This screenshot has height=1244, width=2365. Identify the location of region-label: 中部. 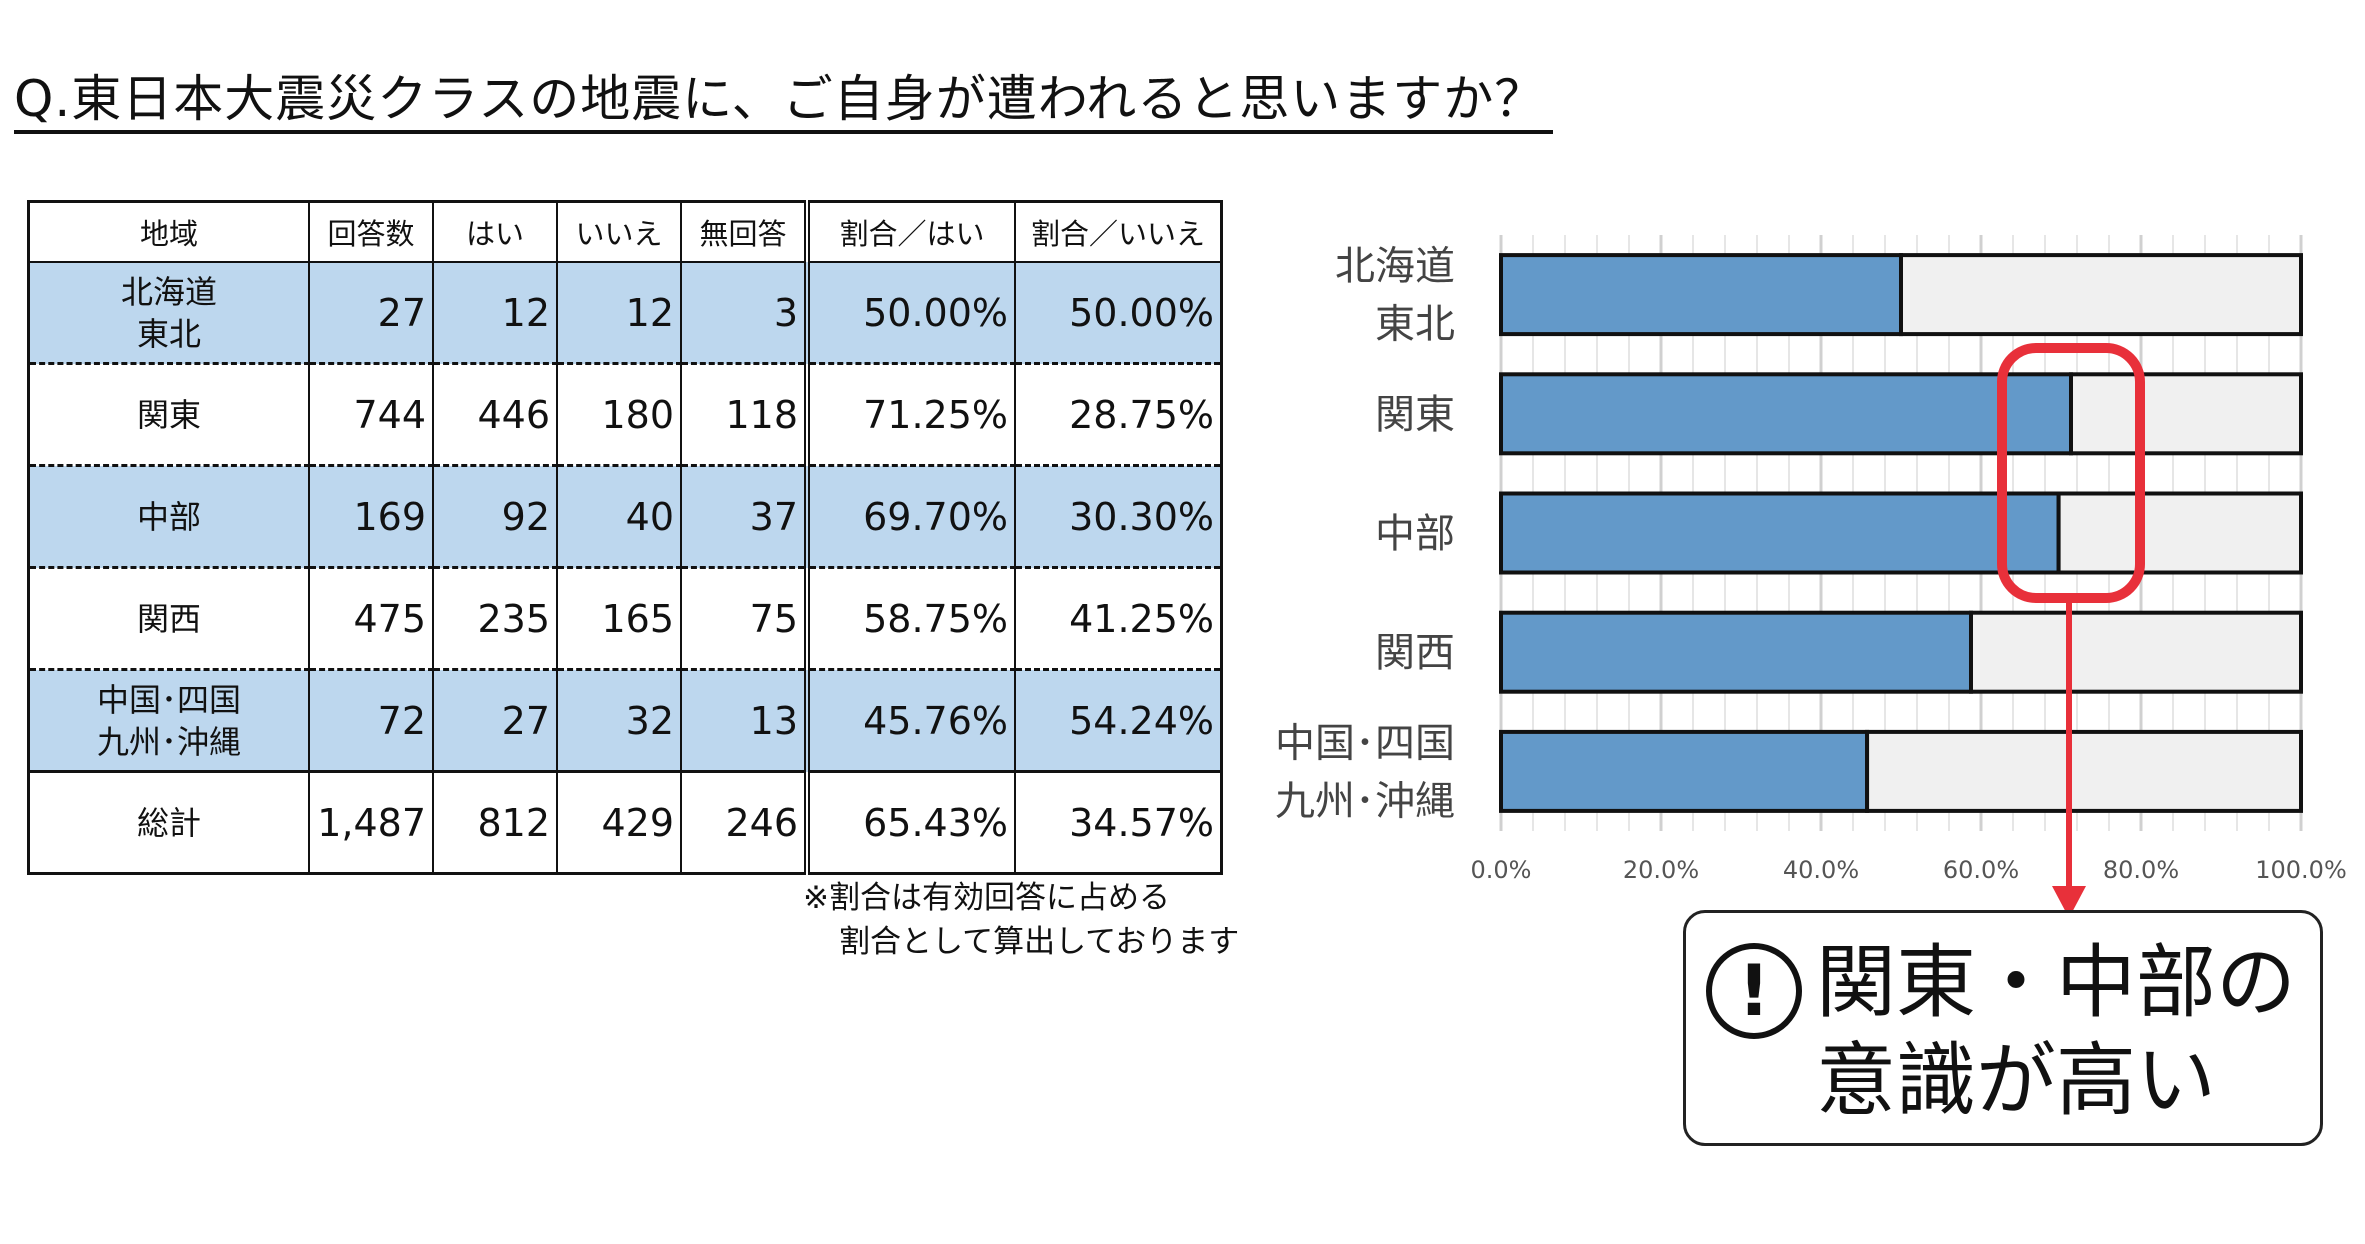
(168, 516).